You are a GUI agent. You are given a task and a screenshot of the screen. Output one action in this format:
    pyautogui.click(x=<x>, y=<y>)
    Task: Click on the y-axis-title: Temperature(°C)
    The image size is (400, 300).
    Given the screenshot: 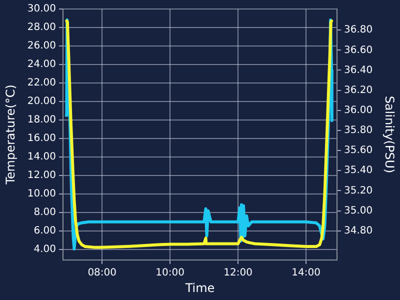 What is the action you would take?
    pyautogui.click(x=10, y=135)
    